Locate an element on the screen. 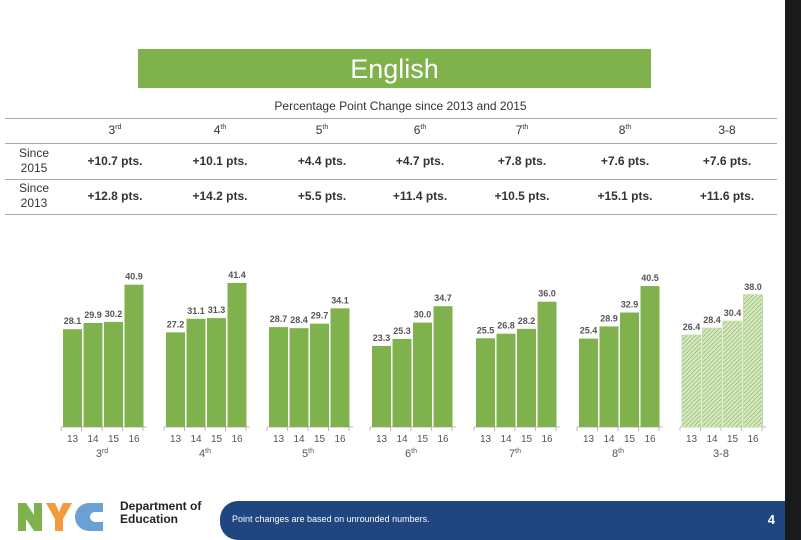 The width and height of the screenshot is (801, 540). table-cell: +12.8 pts. is located at coordinates (115, 196).